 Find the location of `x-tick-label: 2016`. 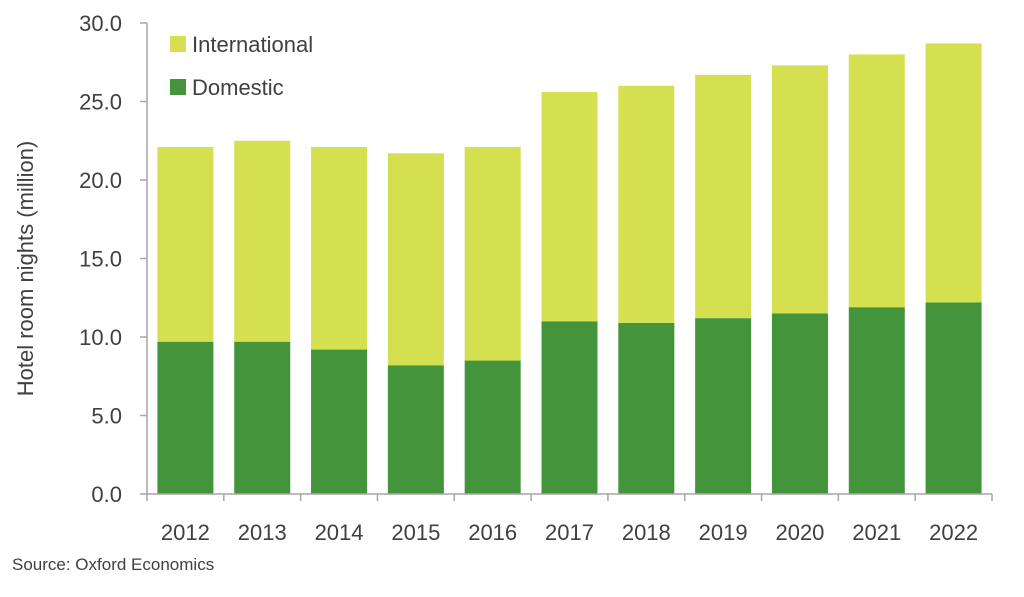

x-tick-label: 2016 is located at coordinates (492, 532).